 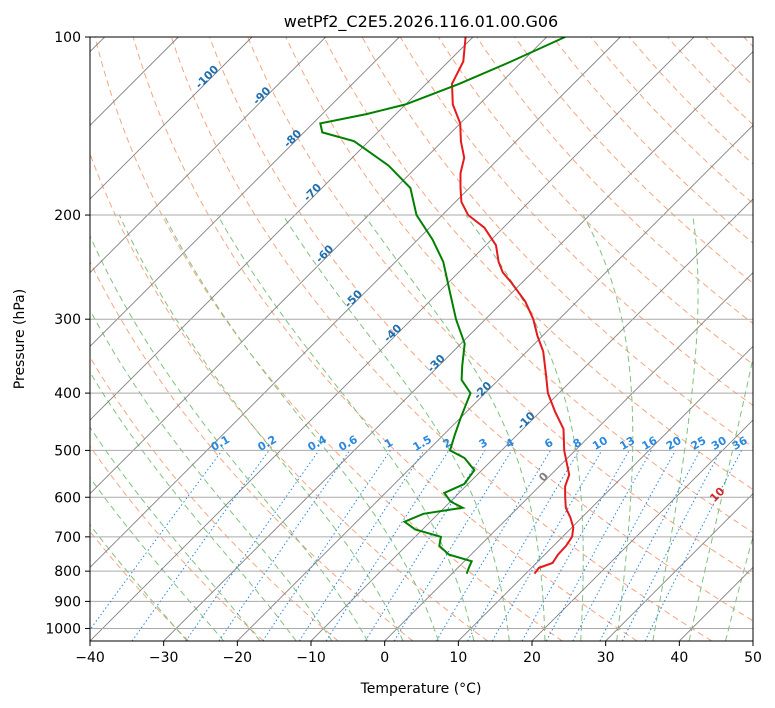 I want to click on y-tick-label: 800, so click(x=67, y=572).